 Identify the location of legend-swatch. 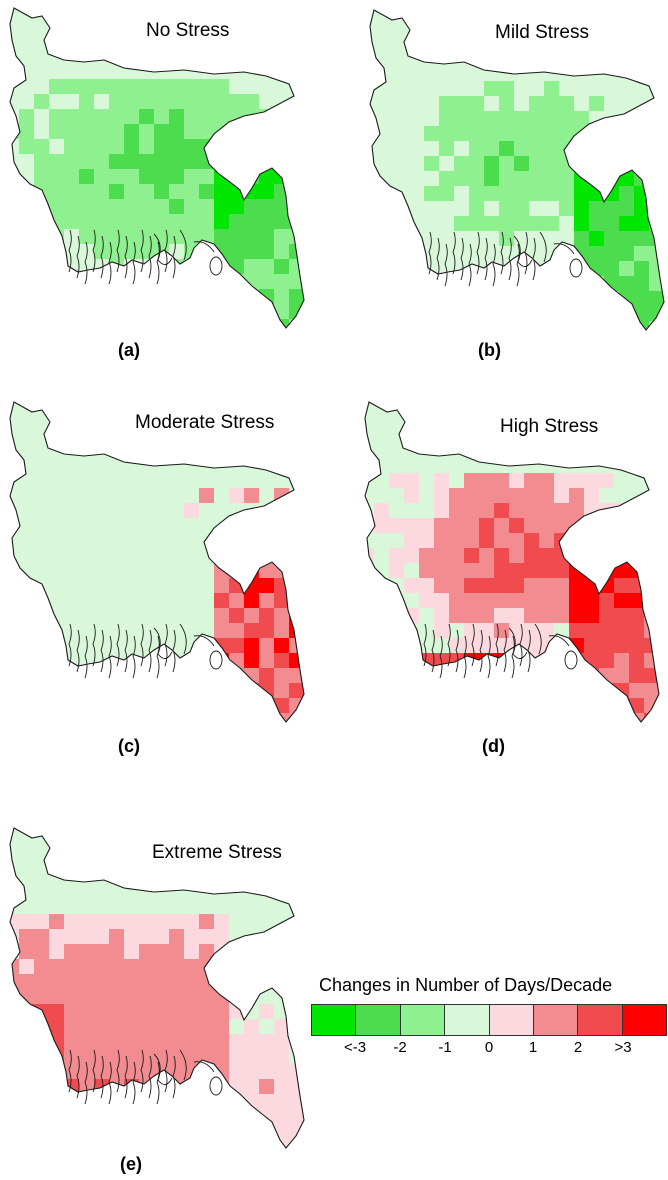
(644, 1020).